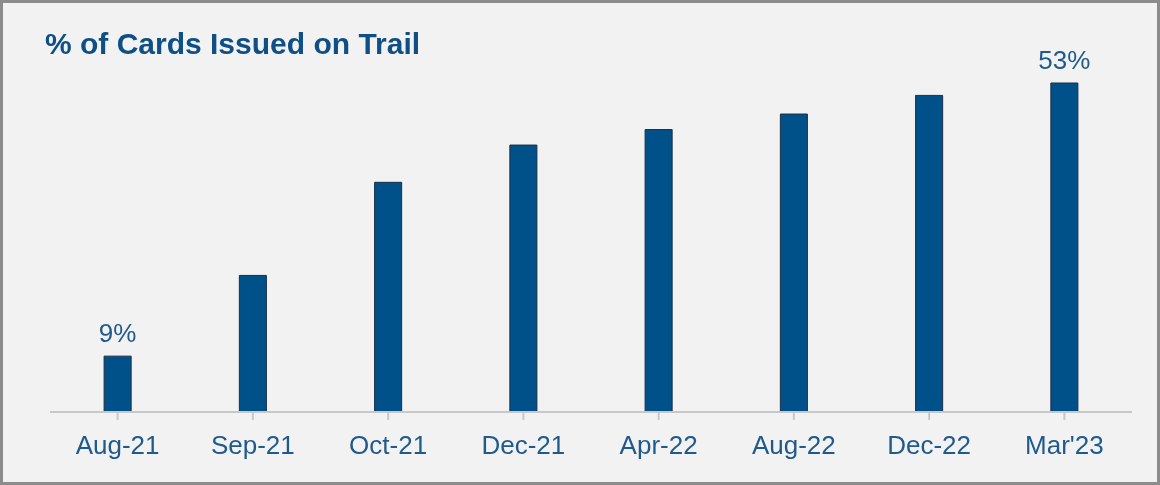 The image size is (1160, 485). Describe the element at coordinates (793, 445) in the screenshot. I see `x-tick-label: Aug-22` at that location.